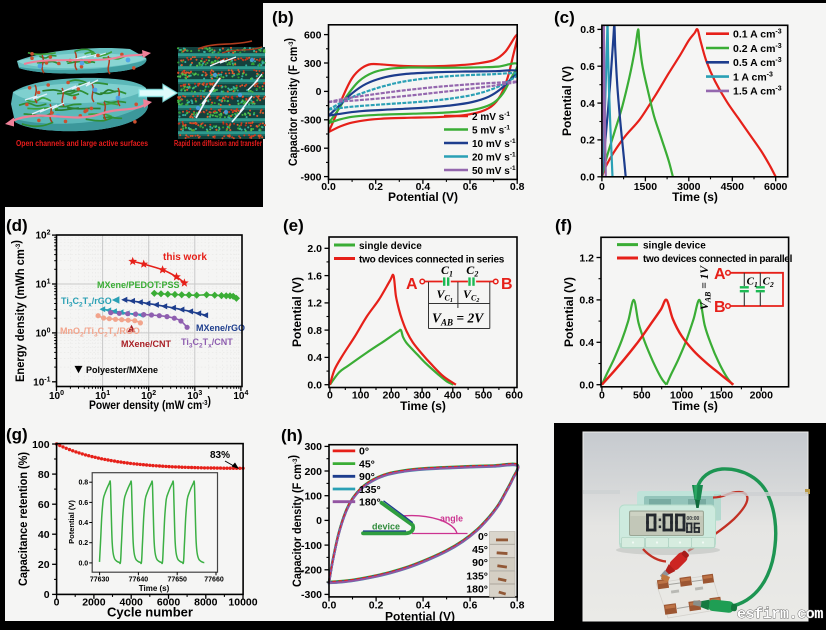 The width and height of the screenshot is (826, 630). What do you see at coordinates (242, 603) in the screenshot?
I see `svg-text: 10000` at bounding box center [242, 603].